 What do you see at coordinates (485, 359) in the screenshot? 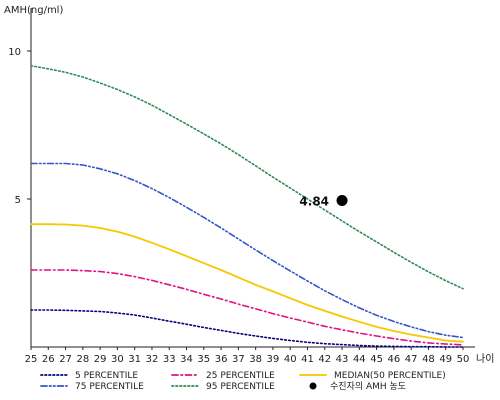
I see `x-axis-label: 나이` at bounding box center [485, 359].